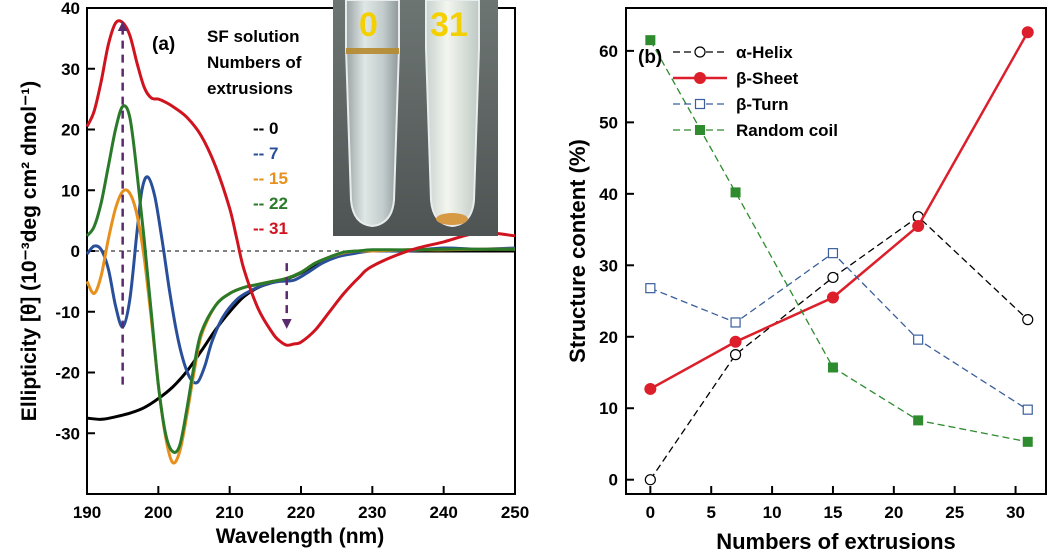 This screenshot has height=557, width=1051. I want to click on photo-label-31: 31, so click(449, 25).